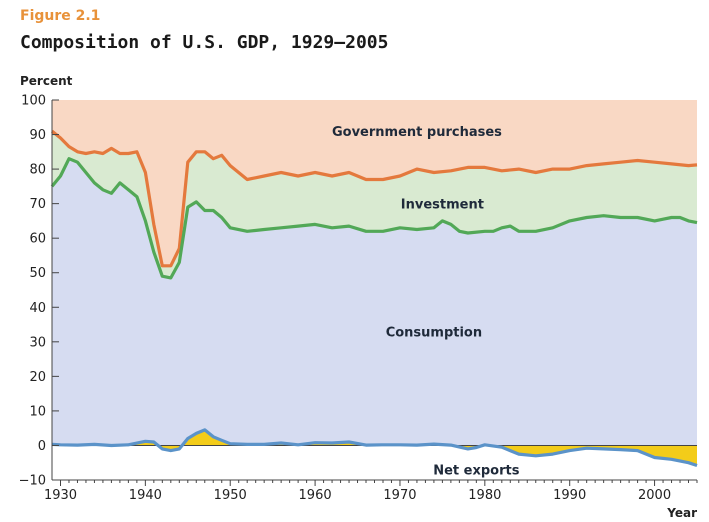  What do you see at coordinates (315, 495) in the screenshot?
I see `x-tick-label: 1960` at bounding box center [315, 495].